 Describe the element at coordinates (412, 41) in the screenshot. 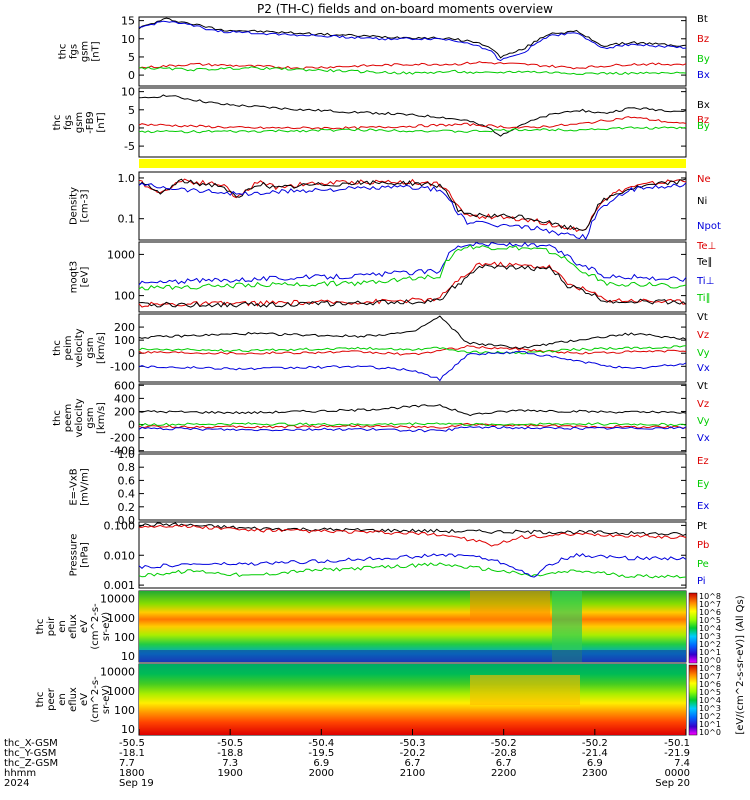

I see `series-line-Bx` at that location.